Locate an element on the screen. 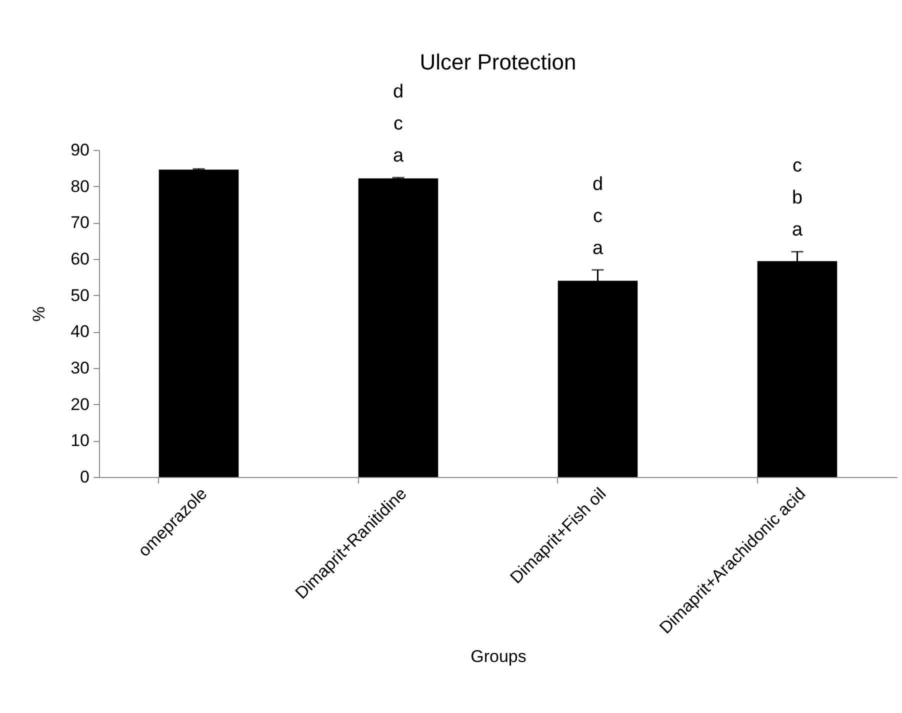  y-tick-label: 20 is located at coordinates (80, 404).